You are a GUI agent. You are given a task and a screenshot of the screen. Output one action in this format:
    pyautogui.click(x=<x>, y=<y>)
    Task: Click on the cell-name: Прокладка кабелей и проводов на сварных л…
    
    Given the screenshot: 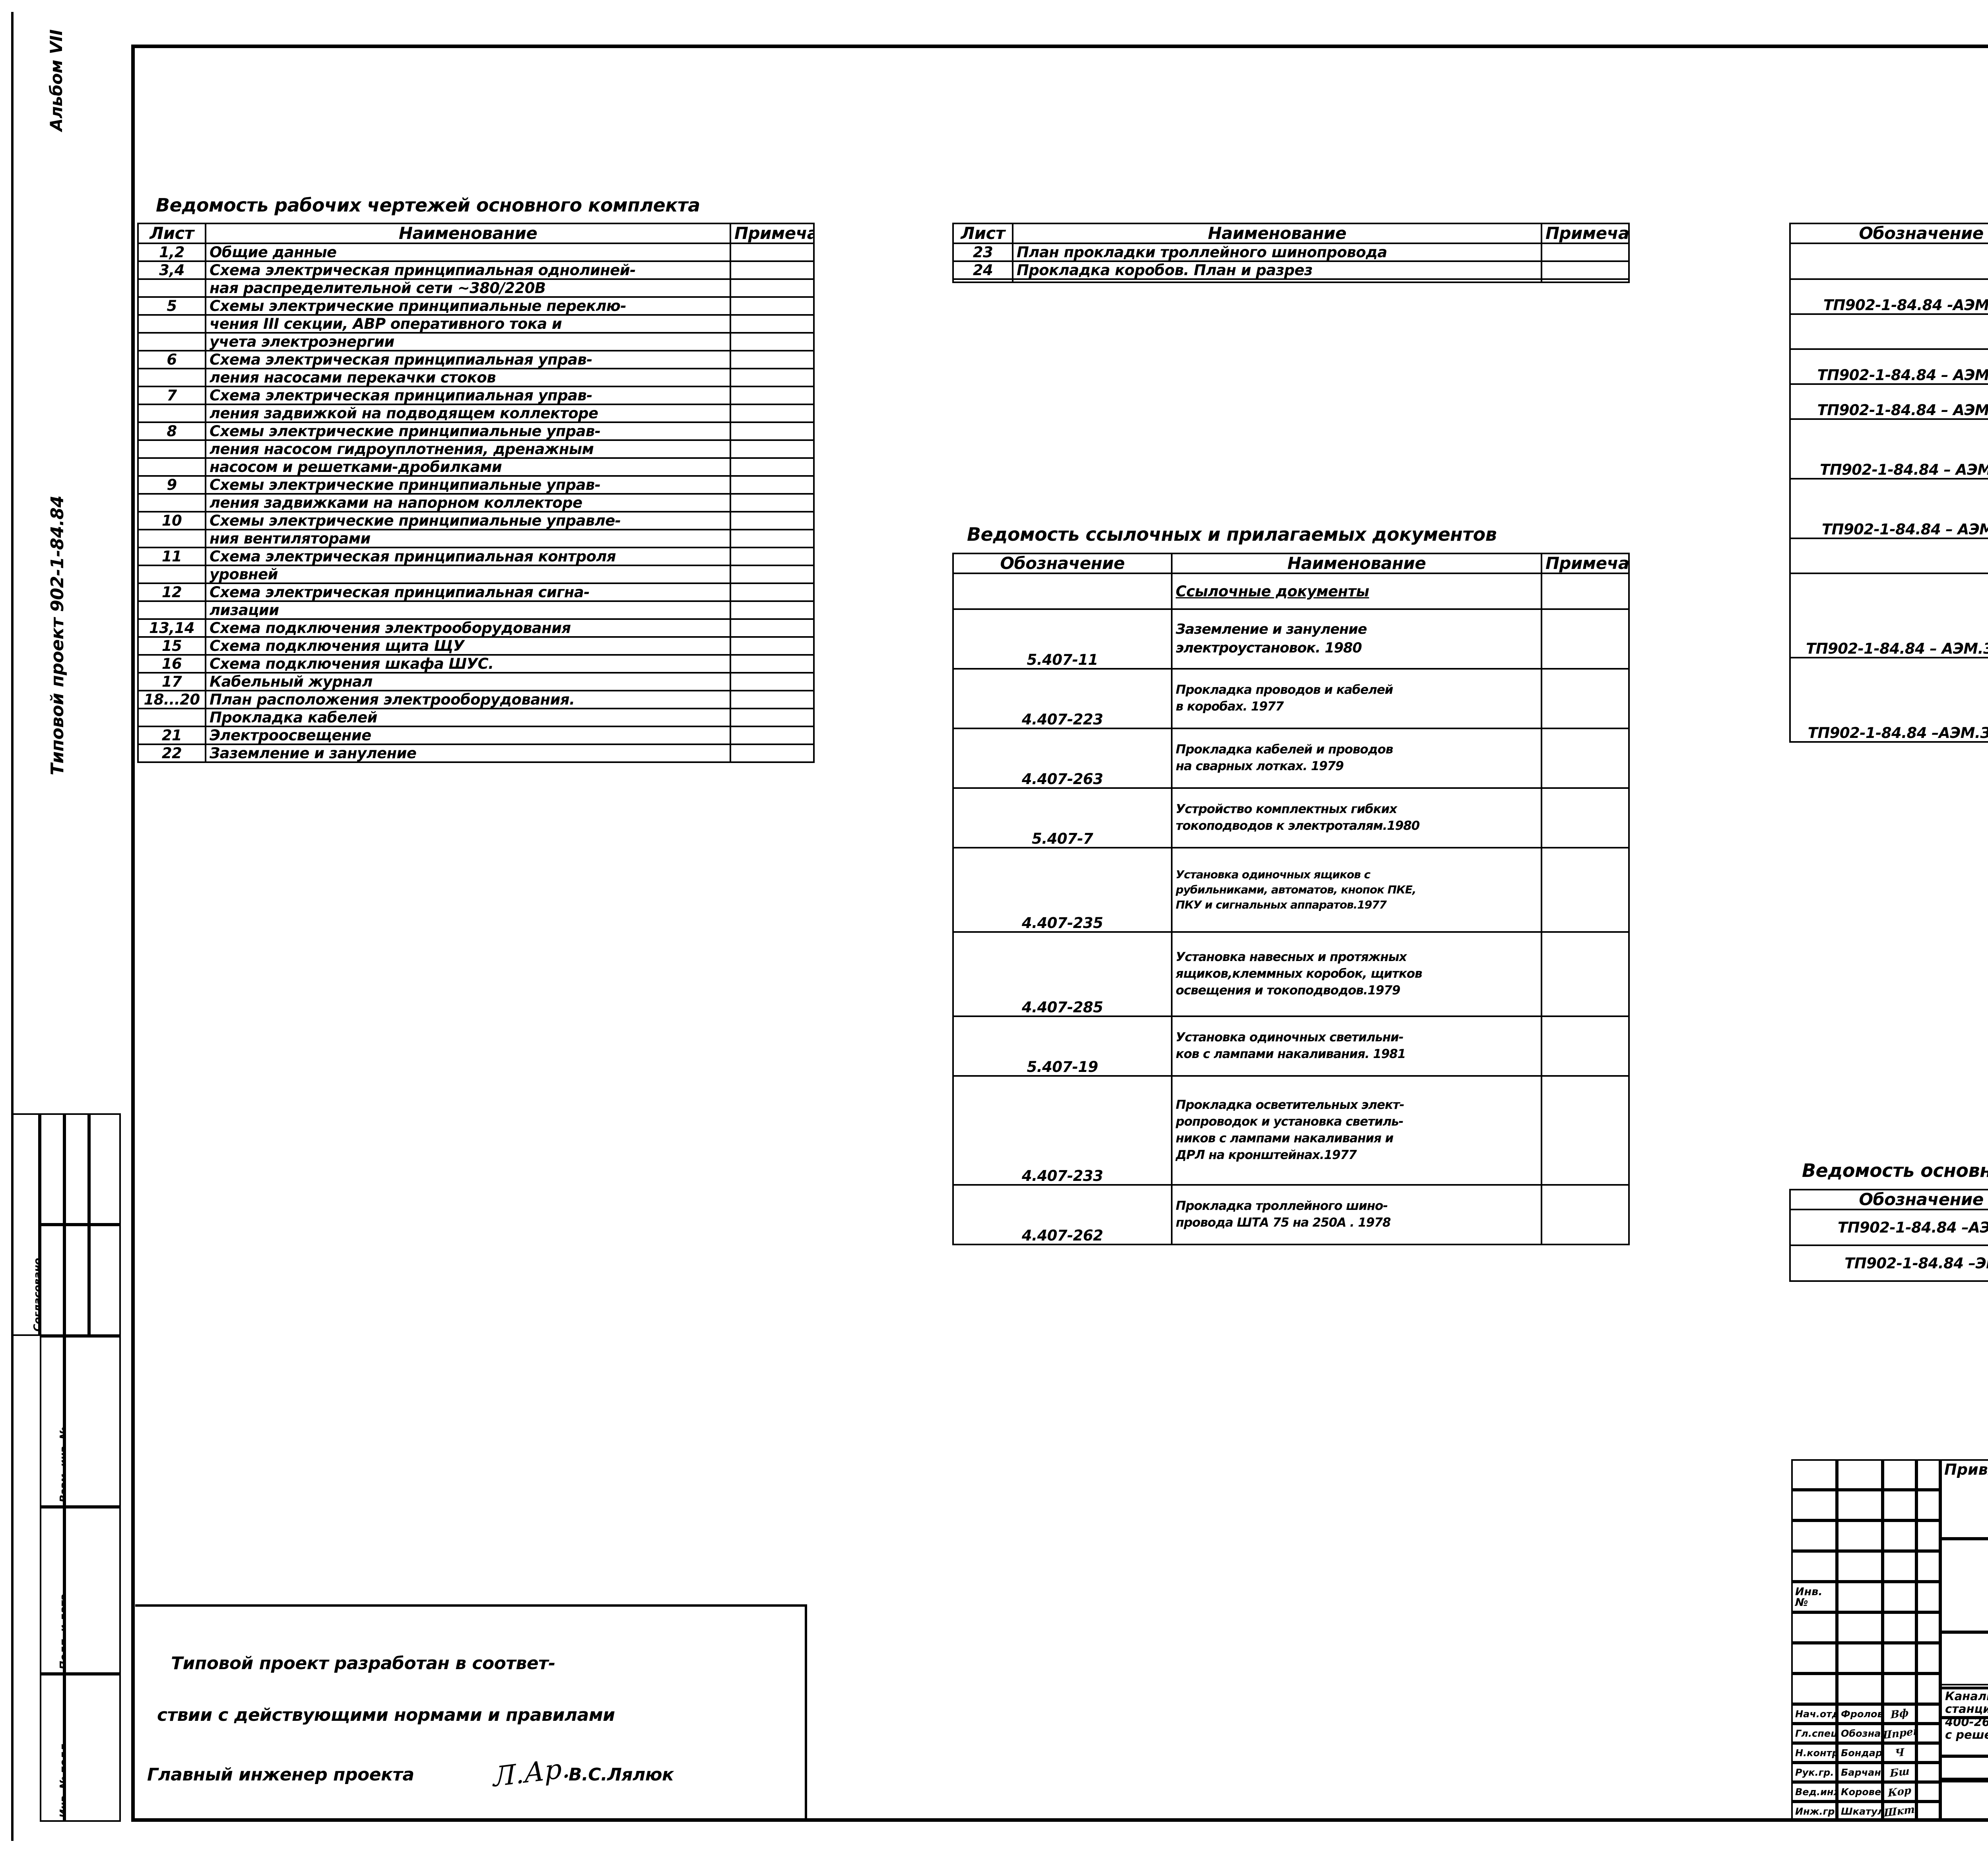 What is the action you would take?
    pyautogui.click(x=1356, y=758)
    